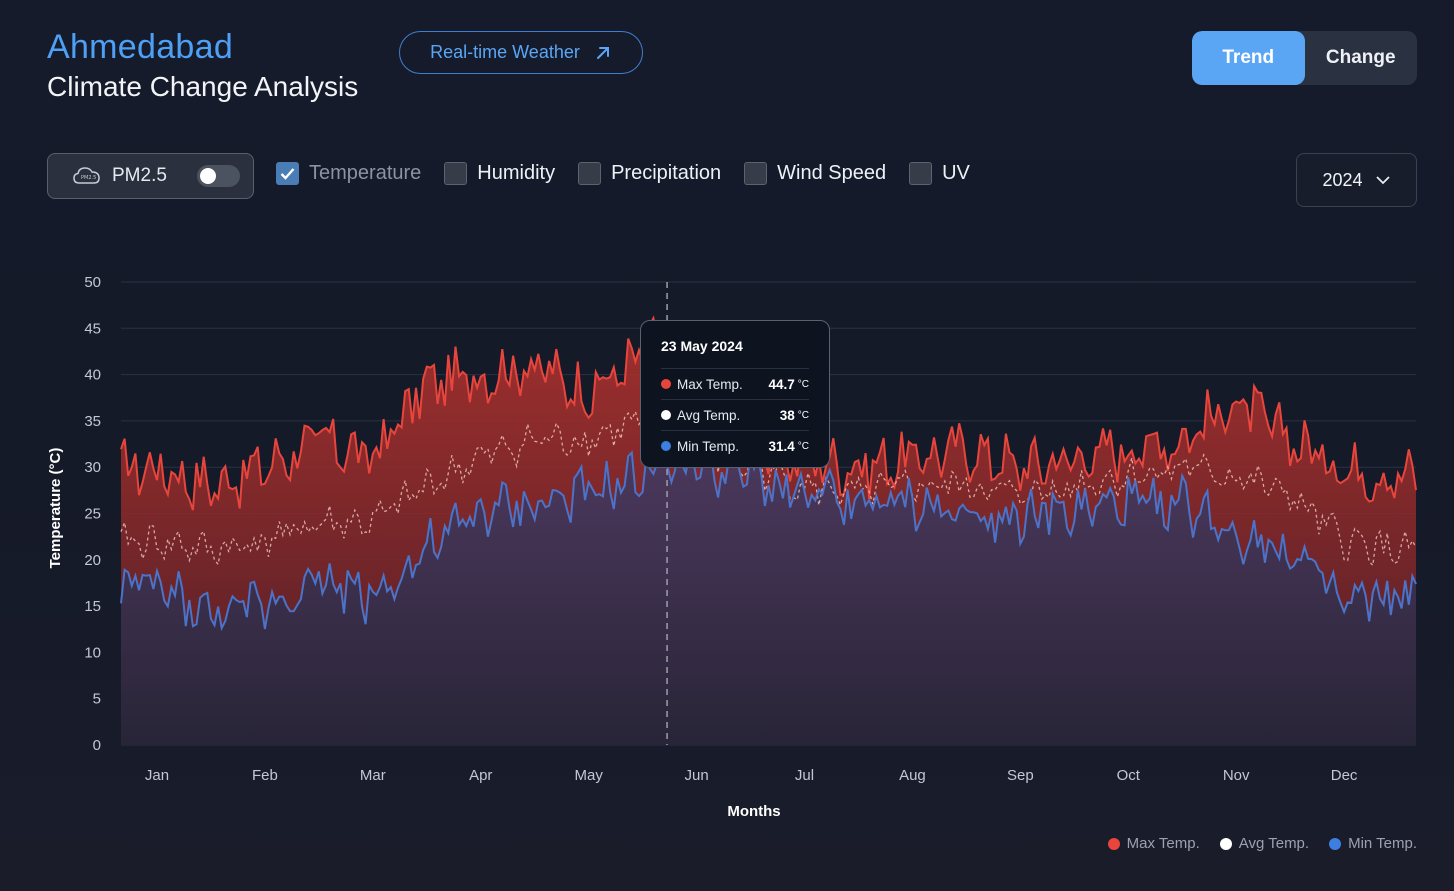  What do you see at coordinates (666, 446) in the screenshot?
I see `min-temp-dot` at bounding box center [666, 446].